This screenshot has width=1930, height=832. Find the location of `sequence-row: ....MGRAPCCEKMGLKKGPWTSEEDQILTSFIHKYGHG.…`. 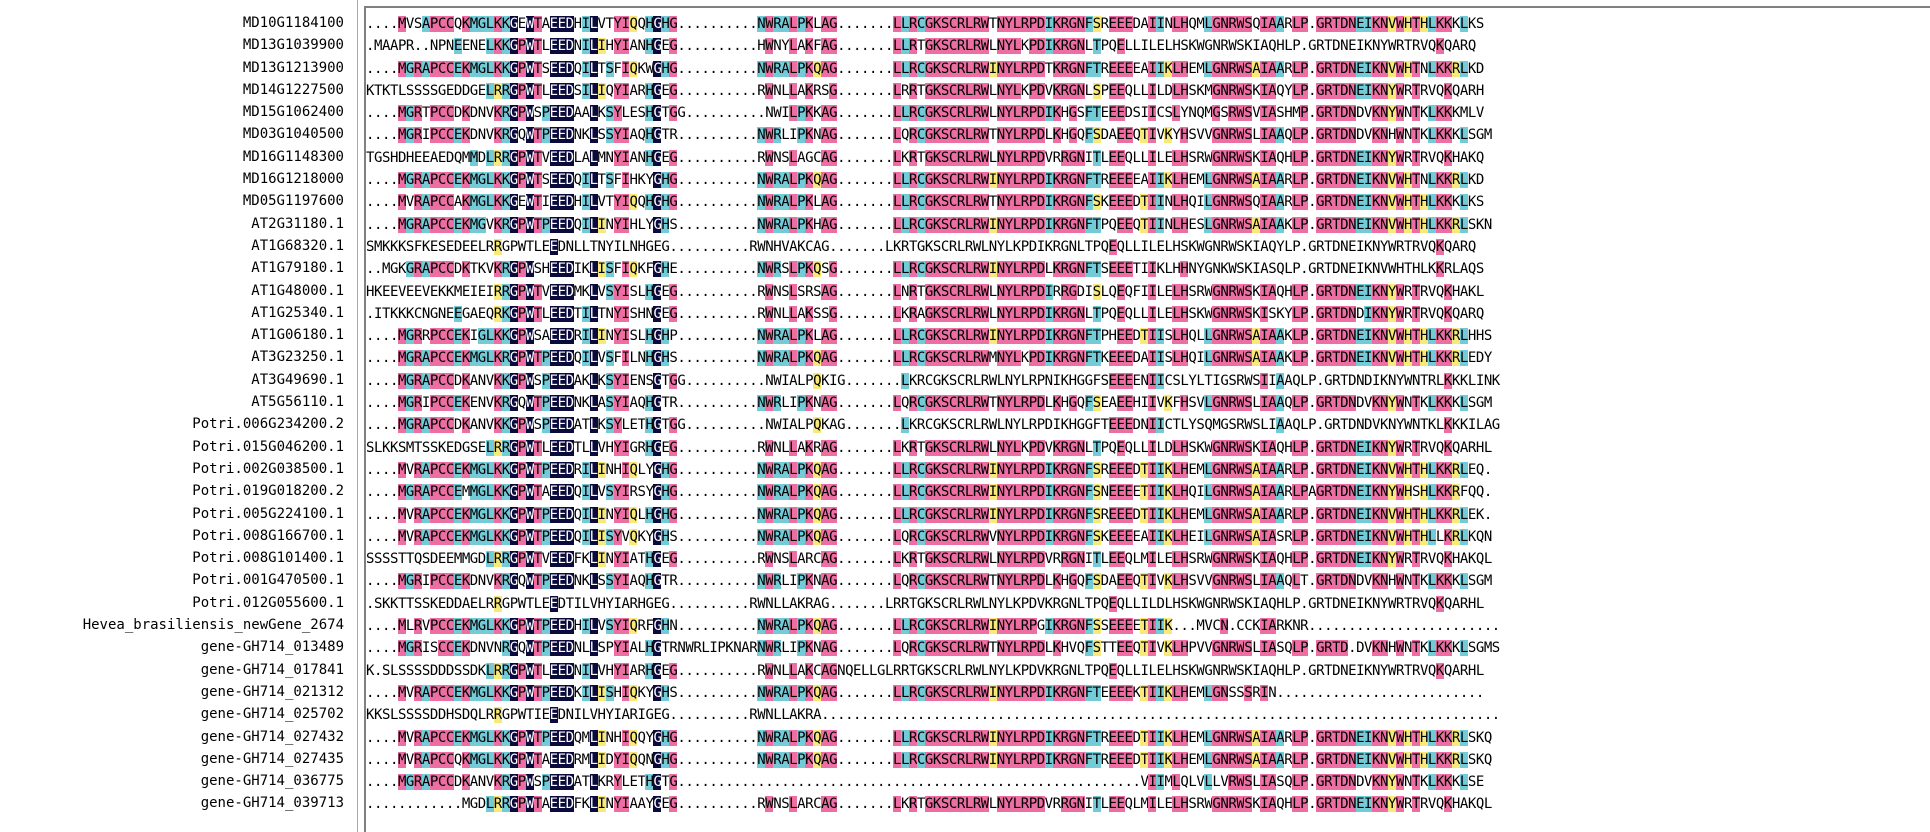

sequence-row: ....MGRAPCCEKMGLKKGPWTSEEDQILTSFIHKYGHG.… is located at coordinates (925, 180).